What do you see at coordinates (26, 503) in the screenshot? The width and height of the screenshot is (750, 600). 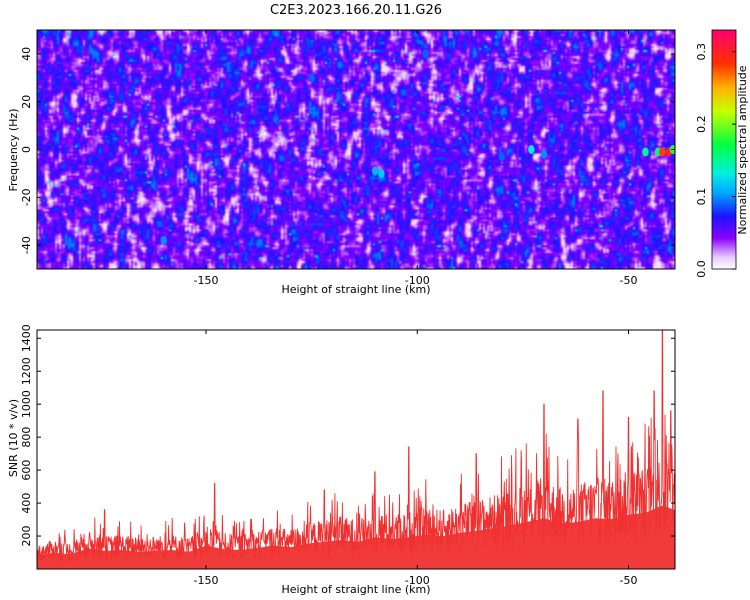 I see `y-tick-label: 400` at bounding box center [26, 503].